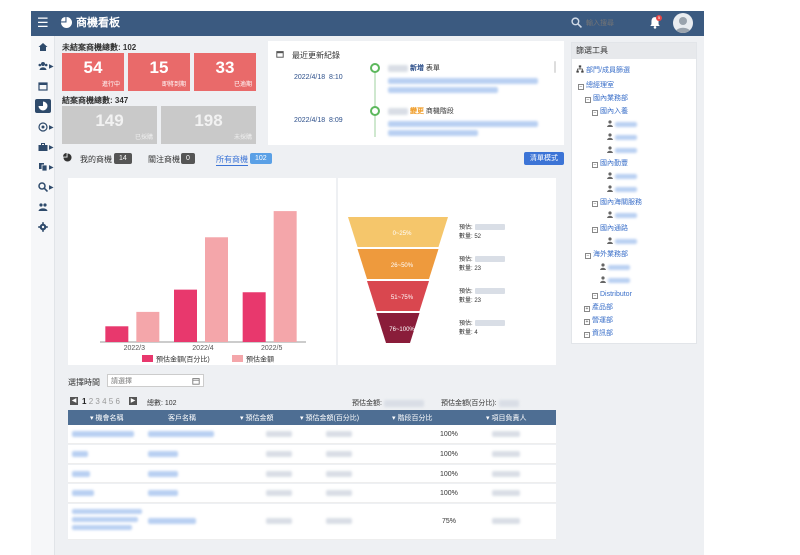 The height and width of the screenshot is (555, 800). I want to click on total-percent-amount: 預估金額(百分比):, so click(480, 403).